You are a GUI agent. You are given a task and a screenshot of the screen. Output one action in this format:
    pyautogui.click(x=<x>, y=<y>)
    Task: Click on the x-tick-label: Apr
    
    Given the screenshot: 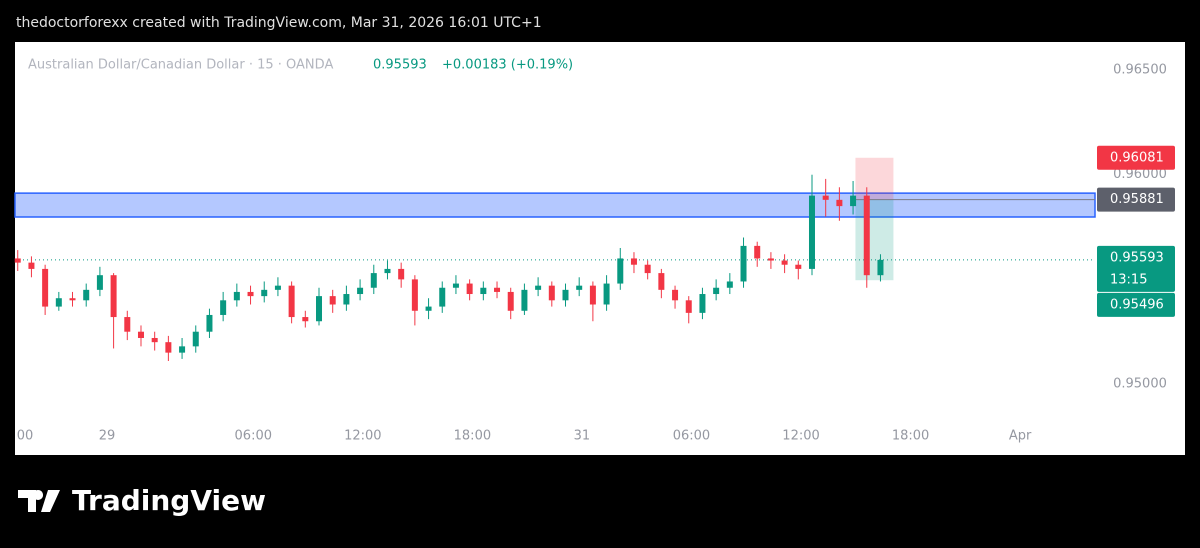 What is the action you would take?
    pyautogui.click(x=1020, y=436)
    